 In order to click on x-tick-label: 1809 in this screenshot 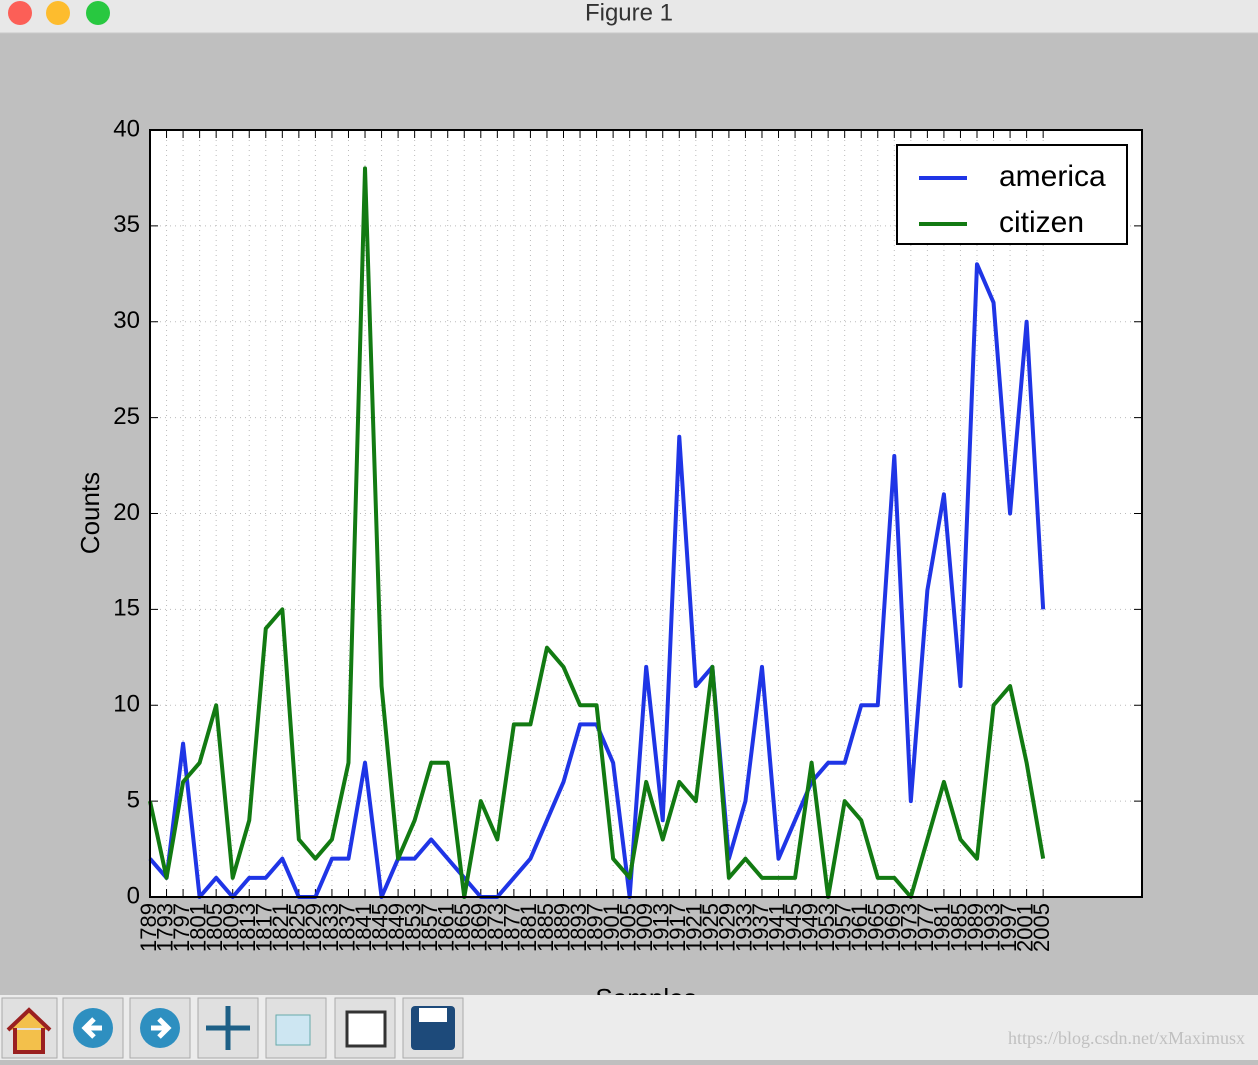, I will do `click(231, 927)`.